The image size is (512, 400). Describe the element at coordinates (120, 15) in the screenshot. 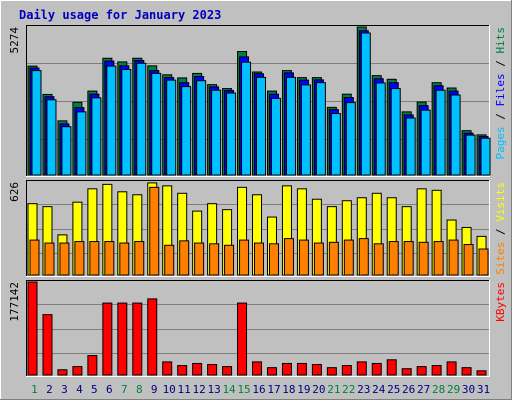

I see `chart-title: Daily usage for January 2023` at that location.